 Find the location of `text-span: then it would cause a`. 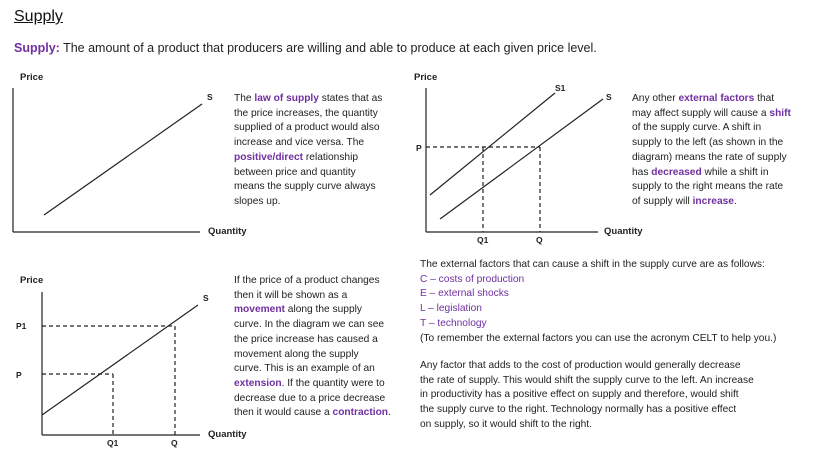

text-span: then it would cause a is located at coordinates (283, 413).